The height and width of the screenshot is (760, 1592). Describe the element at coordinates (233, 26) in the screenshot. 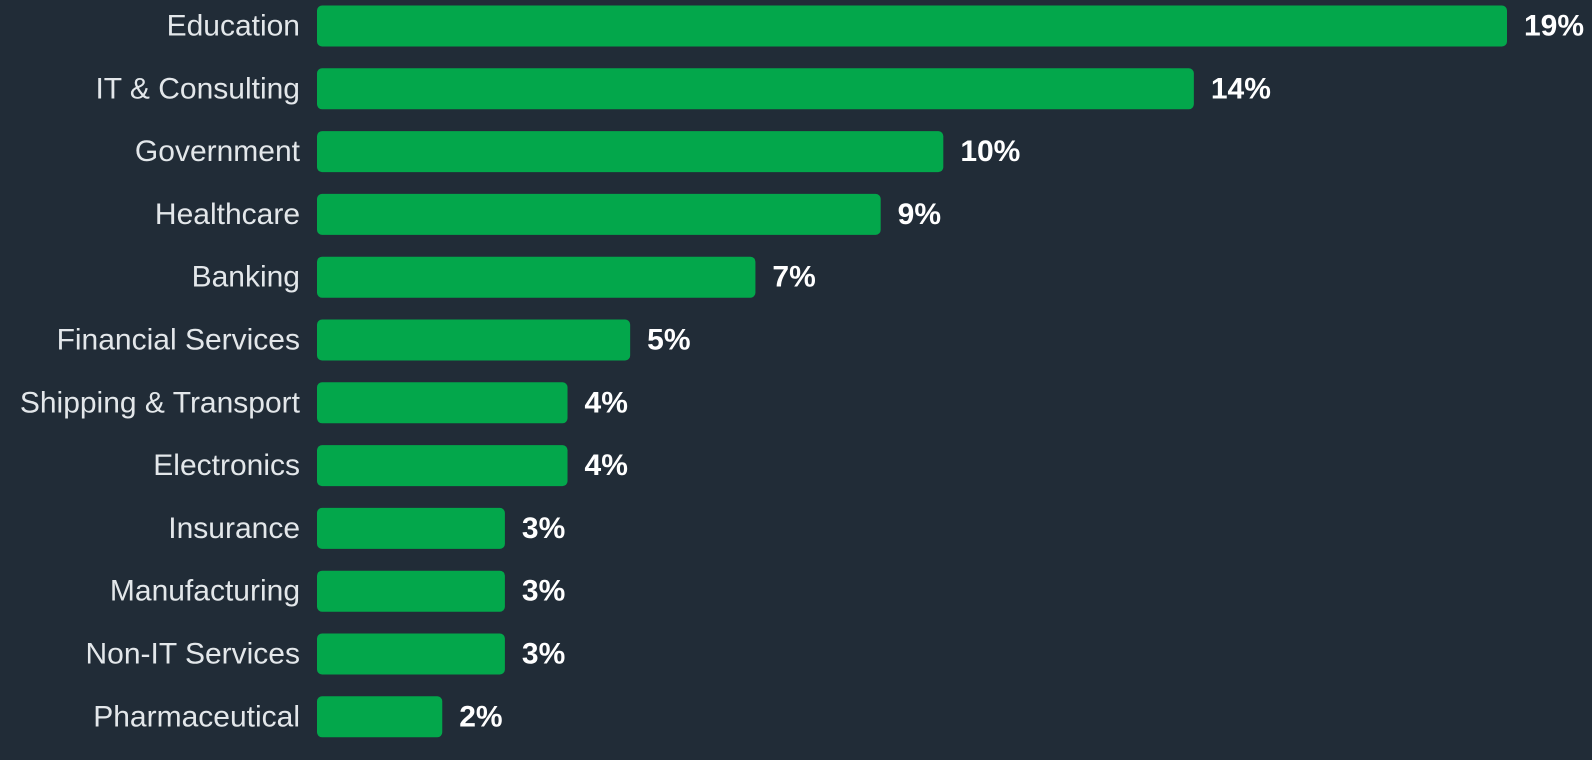

I see `category-label: Education` at that location.